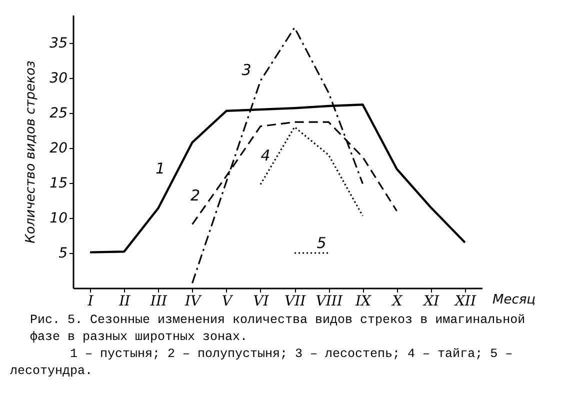  Describe the element at coordinates (90, 302) in the screenshot. I see `x-tick-label: I` at that location.